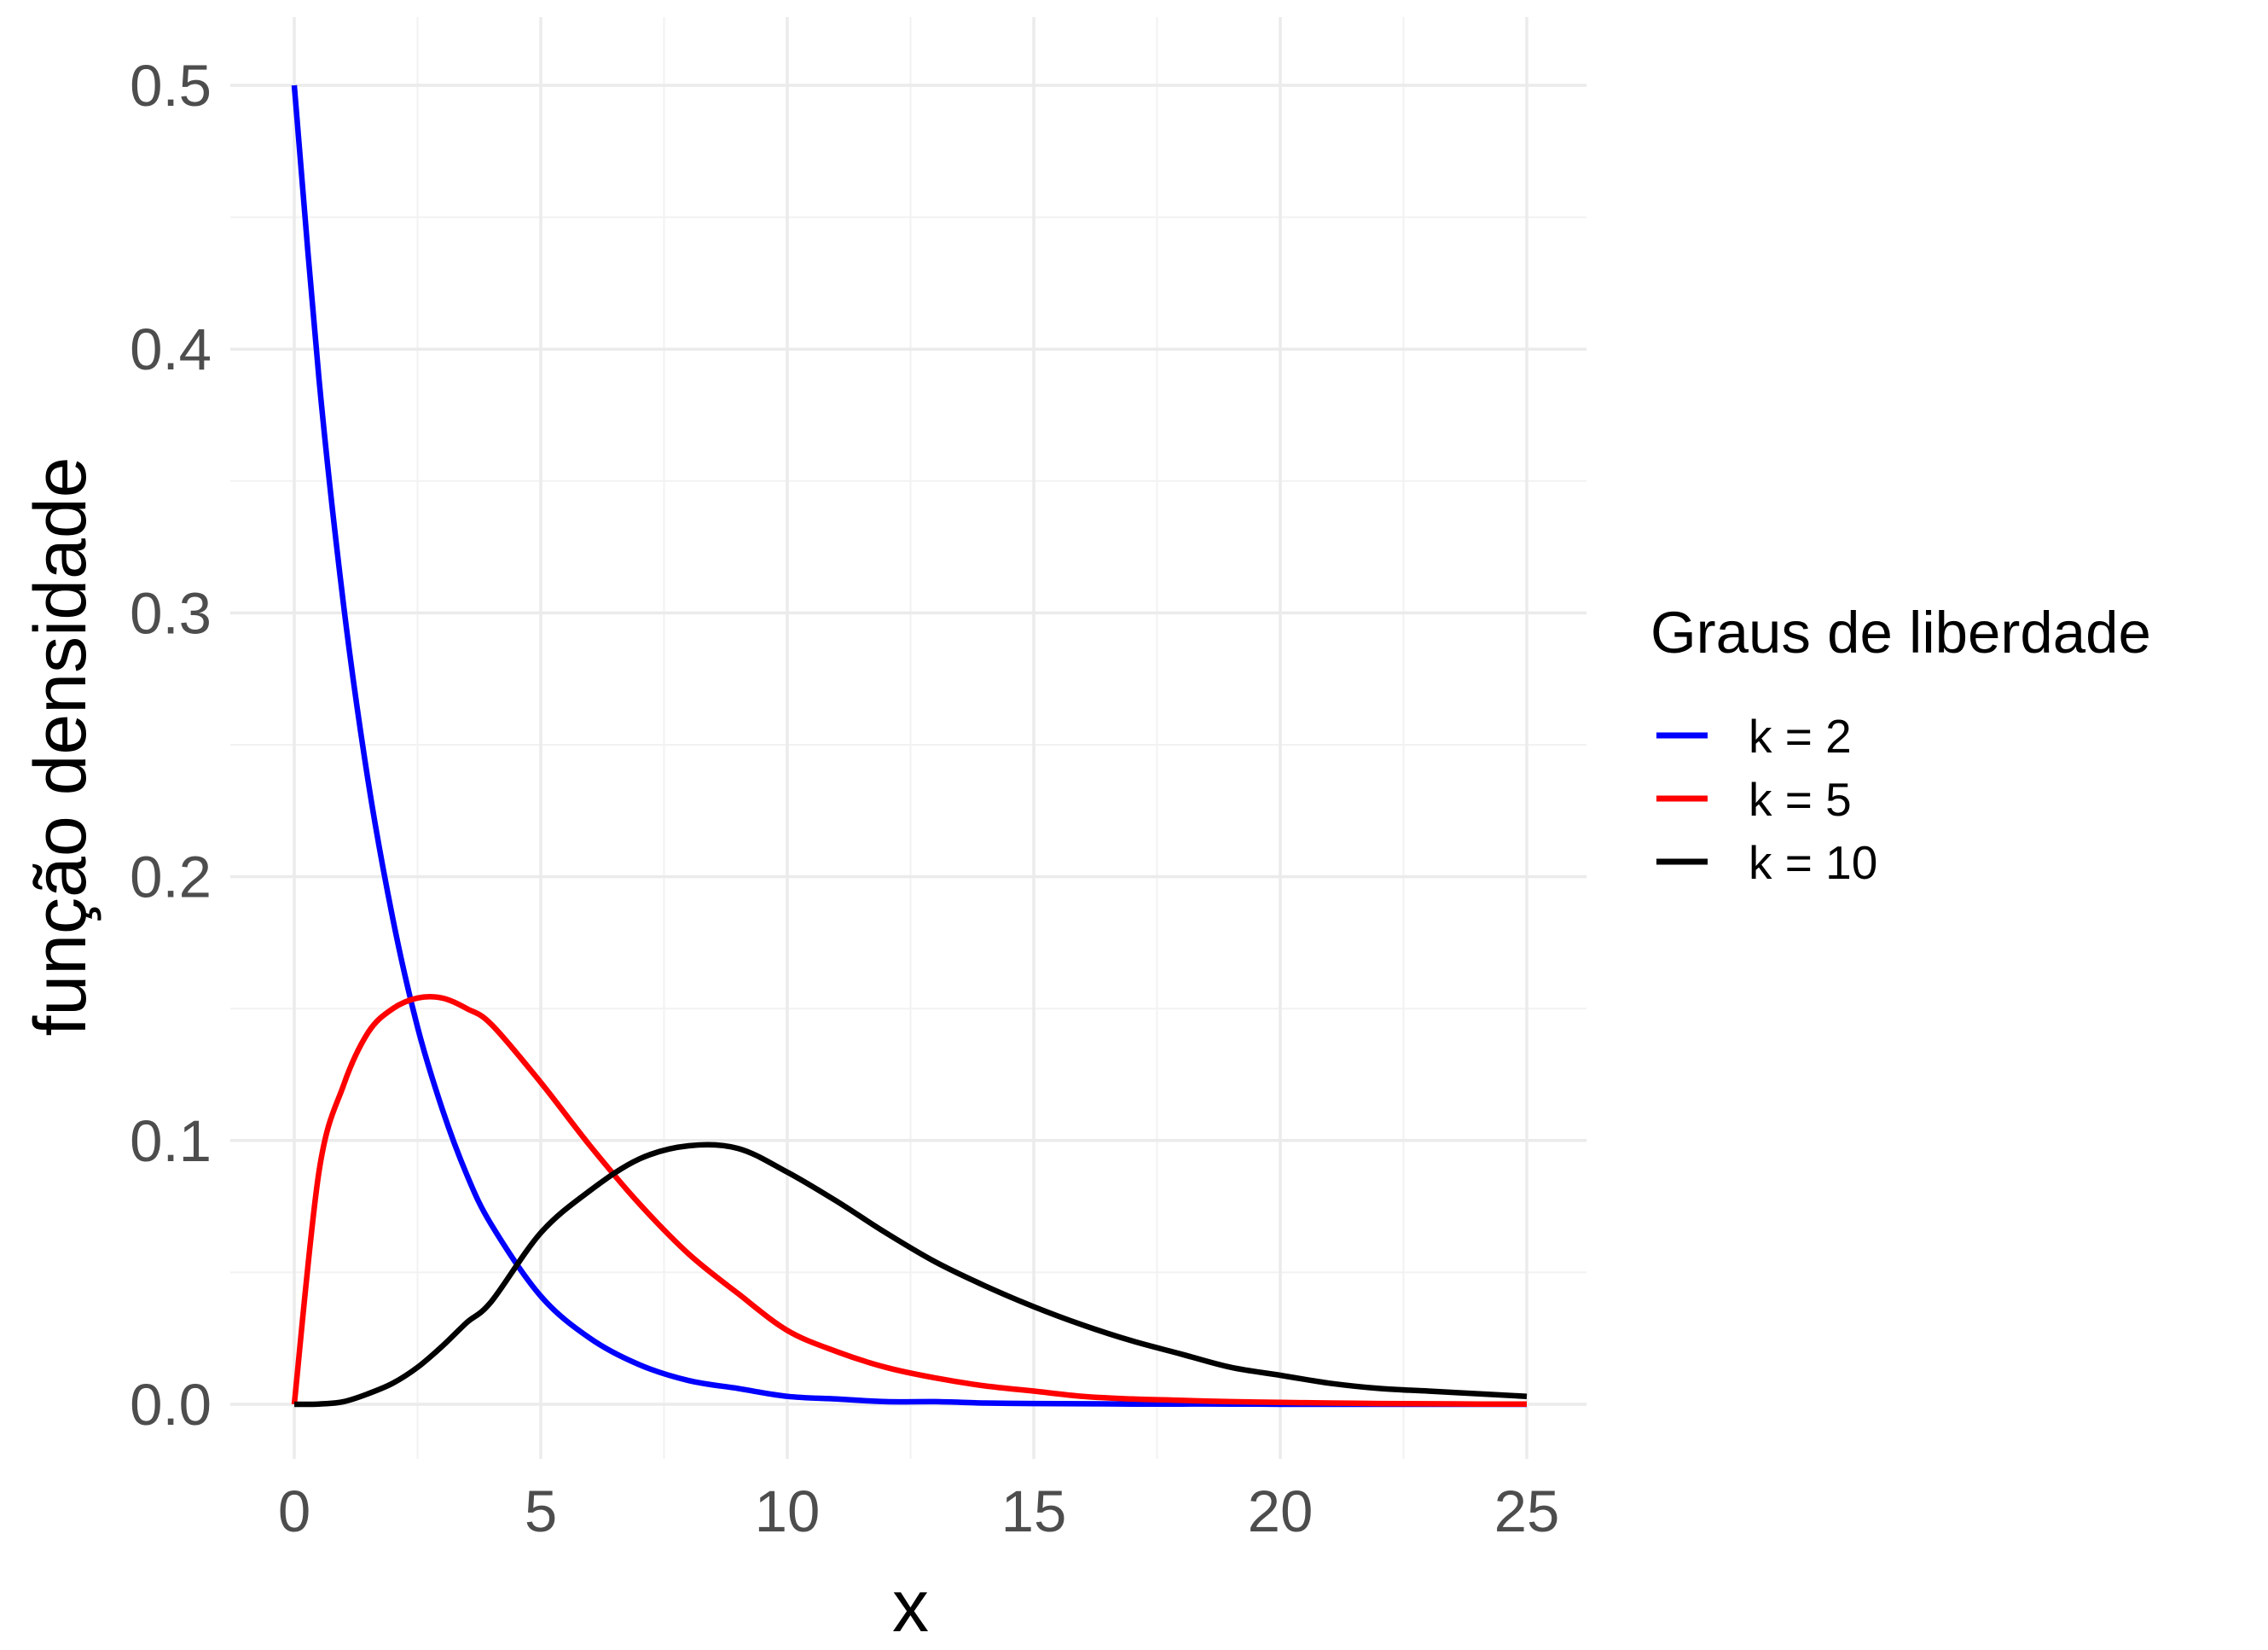 The image size is (2268, 1650). What do you see at coordinates (61, 746) in the screenshot?
I see `y-axis-title: função densidade` at bounding box center [61, 746].